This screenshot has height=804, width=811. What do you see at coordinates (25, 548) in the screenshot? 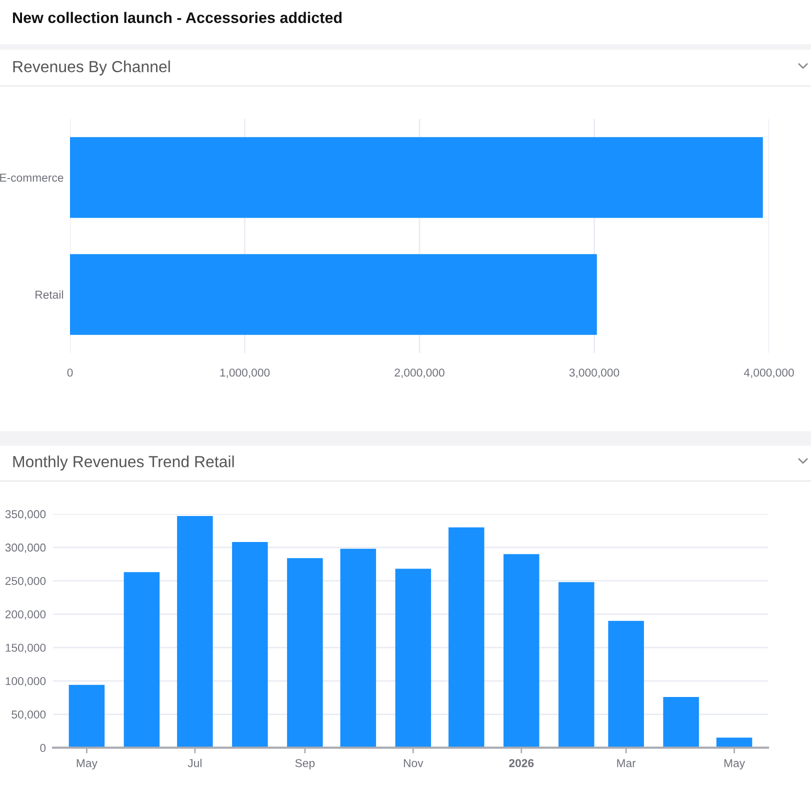
I see `y-tick-label: 300,000` at bounding box center [25, 548].